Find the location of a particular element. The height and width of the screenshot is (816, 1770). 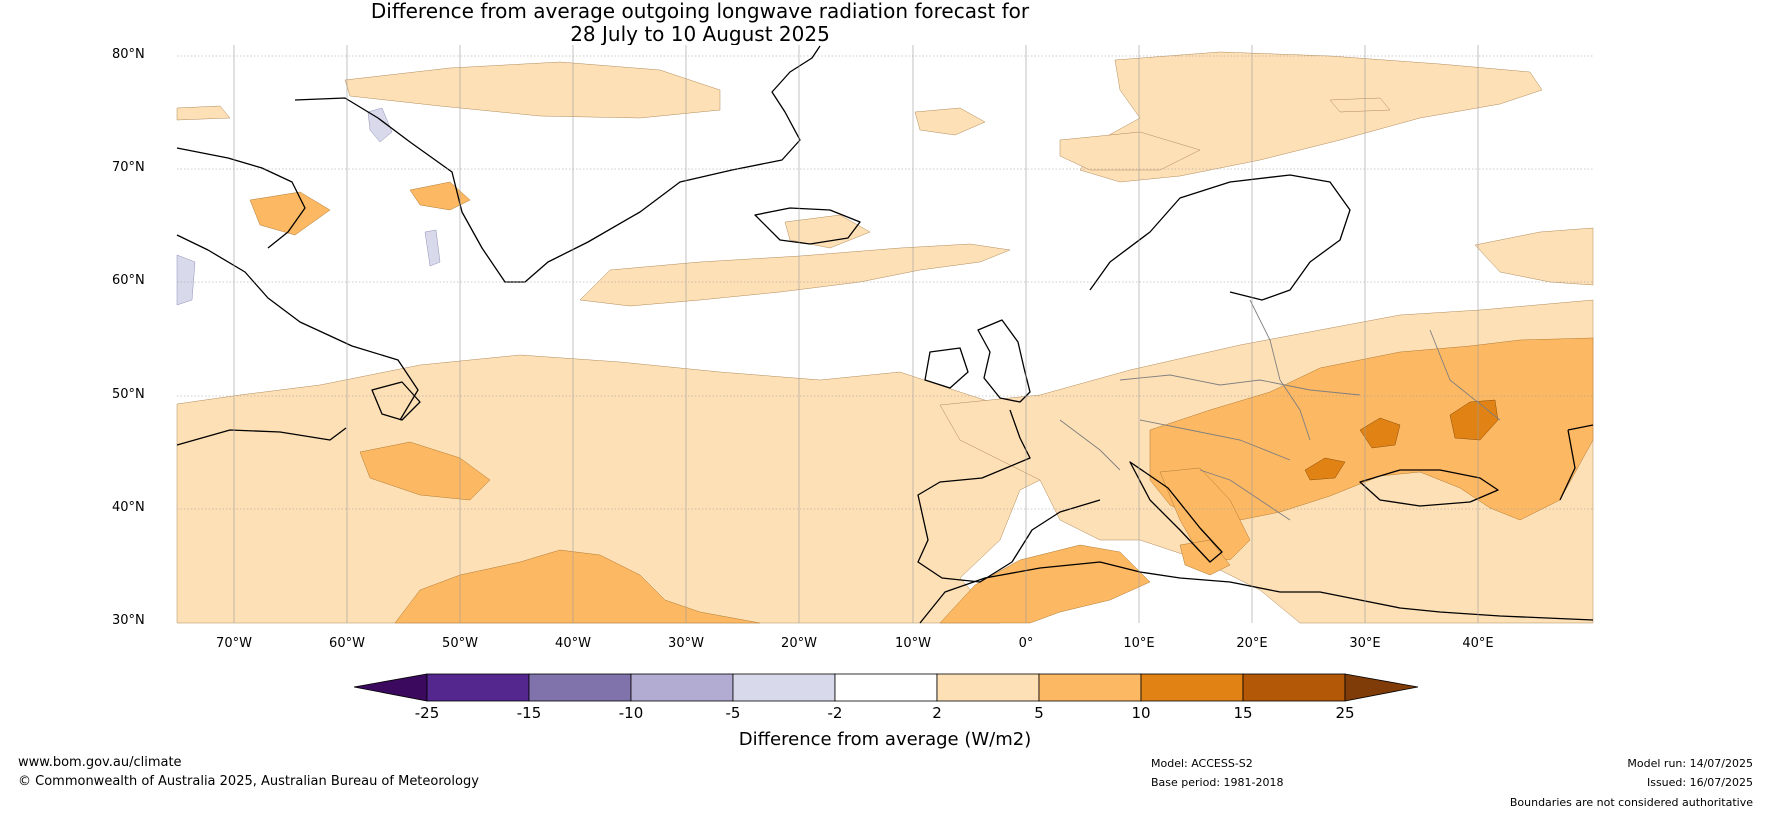

lat-label-30n: 30°N is located at coordinates (128, 620).